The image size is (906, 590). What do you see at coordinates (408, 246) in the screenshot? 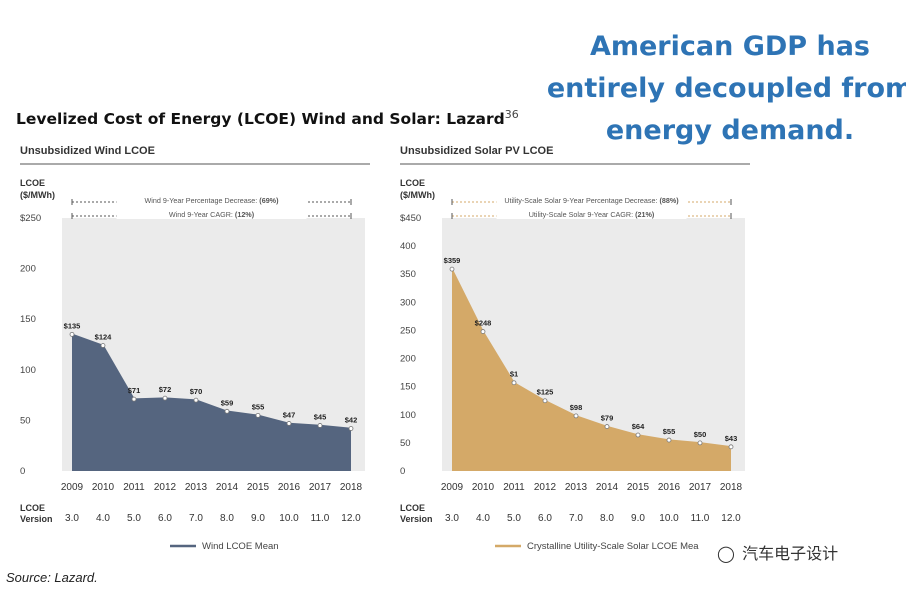
I see `solar-y-tick-label: 400` at bounding box center [408, 246].